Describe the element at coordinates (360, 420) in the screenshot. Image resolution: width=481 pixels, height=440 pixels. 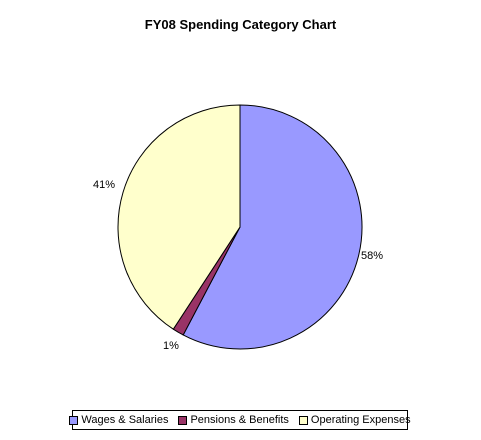
I see `legend-label-operating: Operating Expenses` at that location.